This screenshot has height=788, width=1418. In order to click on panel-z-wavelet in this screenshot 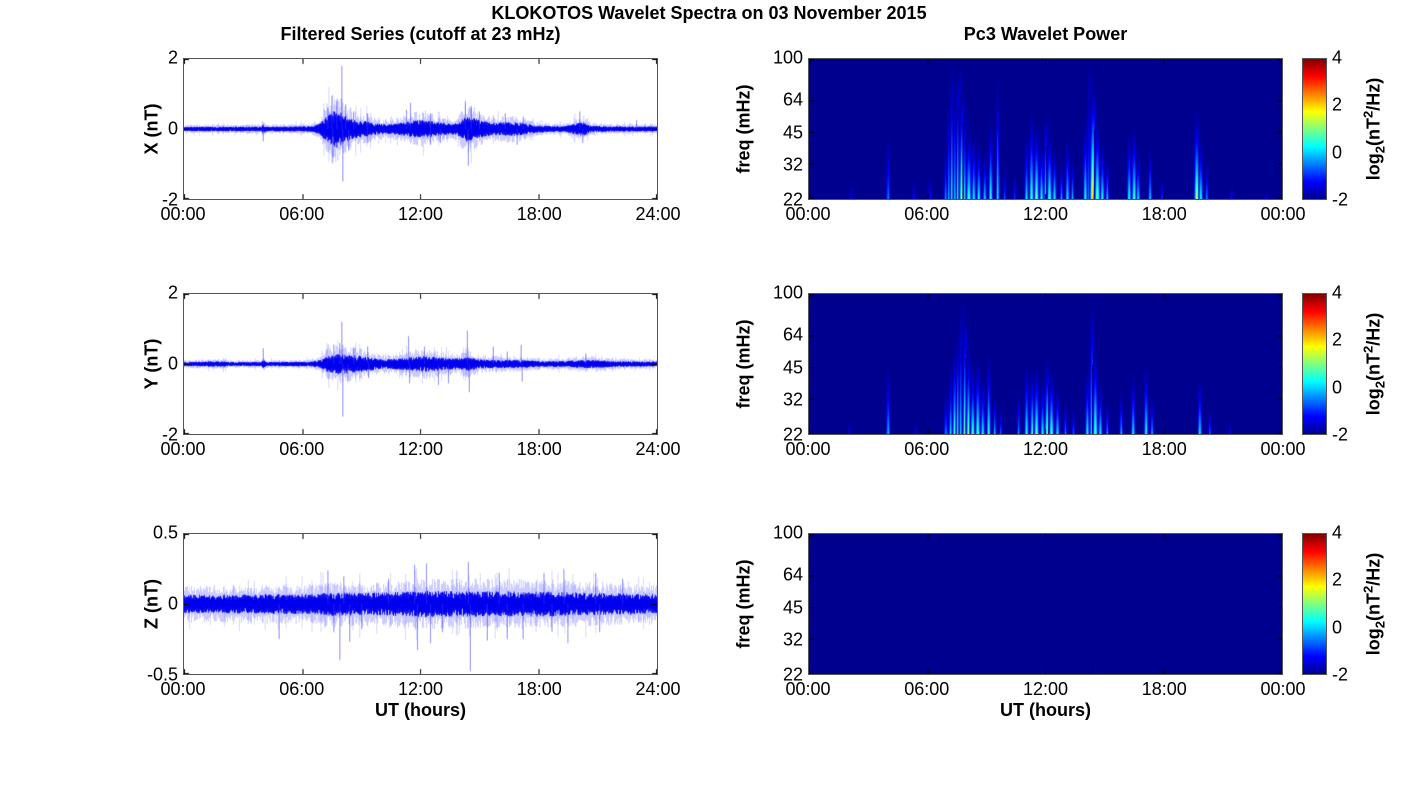, I will do `click(1045, 604)`.